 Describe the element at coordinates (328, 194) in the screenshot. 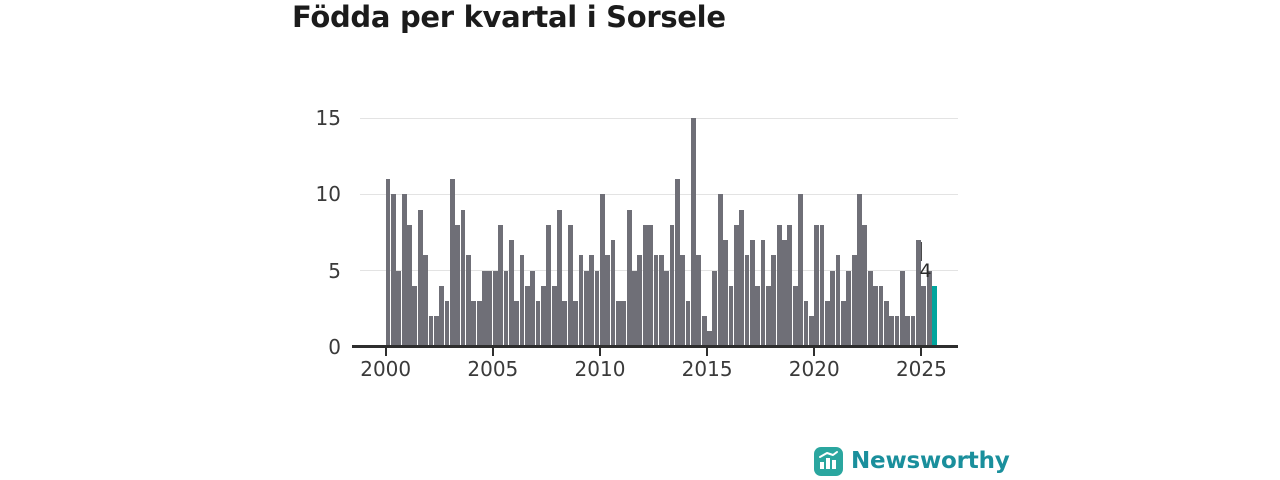

I see `y-axis-tick-label: 10` at that location.